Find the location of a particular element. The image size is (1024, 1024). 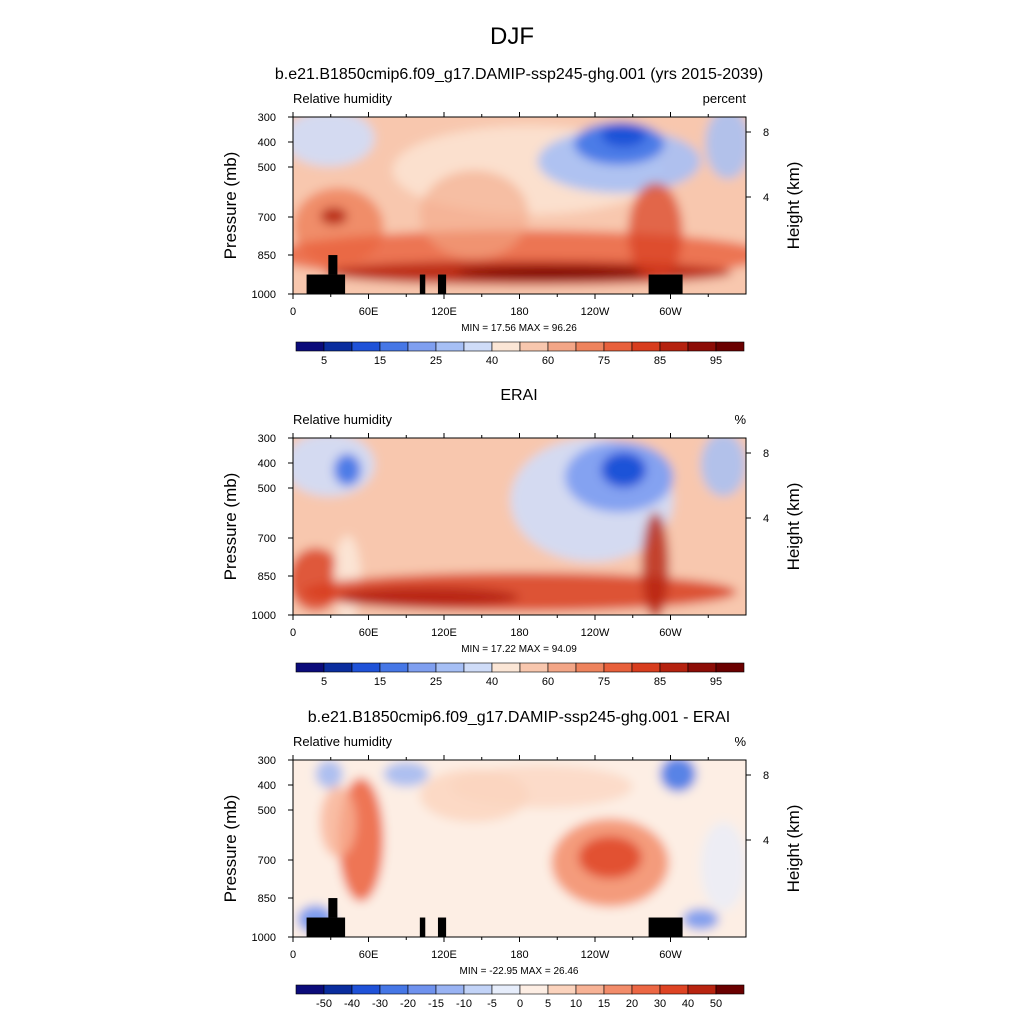

colorbar-label: 75 is located at coordinates (604, 682).